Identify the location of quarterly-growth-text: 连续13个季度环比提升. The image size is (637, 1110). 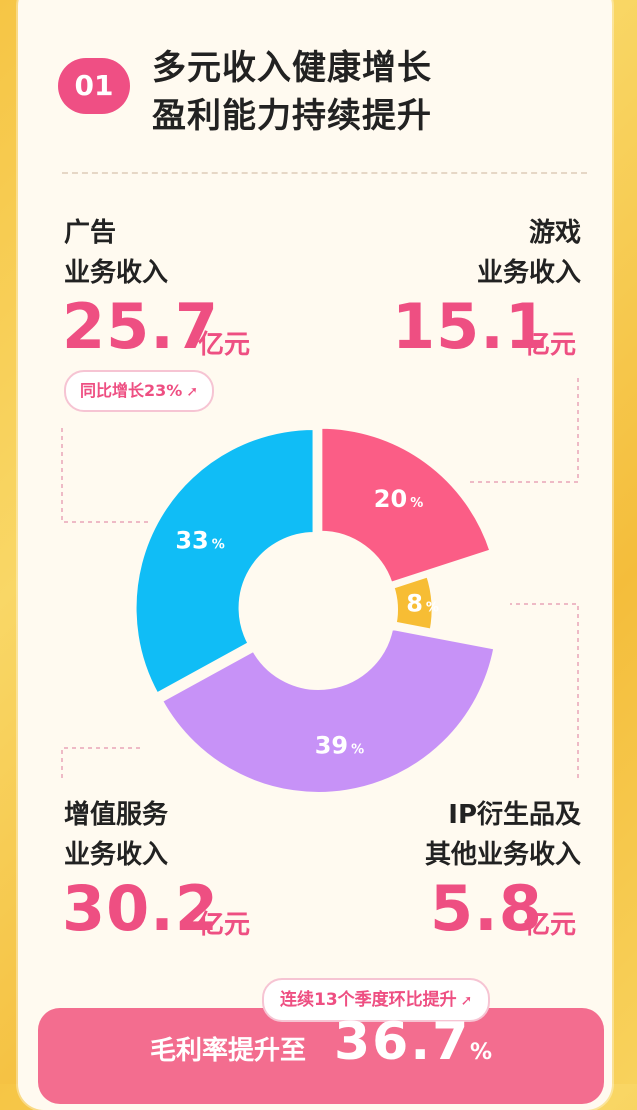
(368, 1000).